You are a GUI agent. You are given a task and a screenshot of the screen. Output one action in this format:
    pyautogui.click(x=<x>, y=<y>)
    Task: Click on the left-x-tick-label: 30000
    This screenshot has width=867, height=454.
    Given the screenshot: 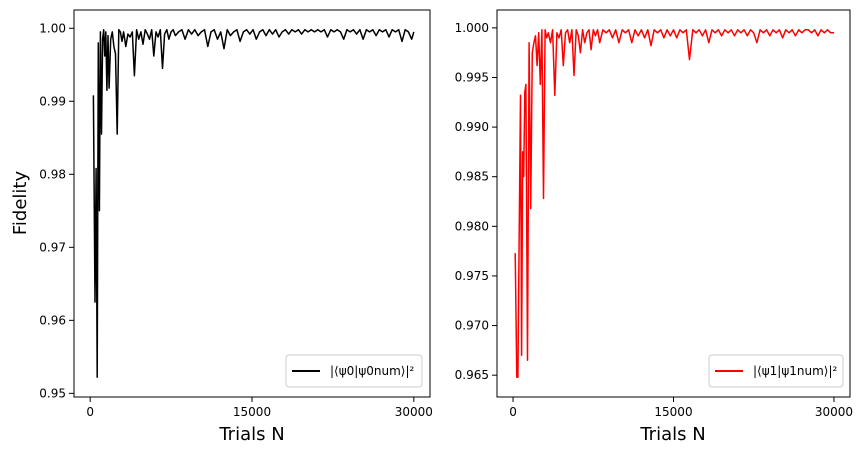 What is the action you would take?
    pyautogui.click(x=414, y=412)
    